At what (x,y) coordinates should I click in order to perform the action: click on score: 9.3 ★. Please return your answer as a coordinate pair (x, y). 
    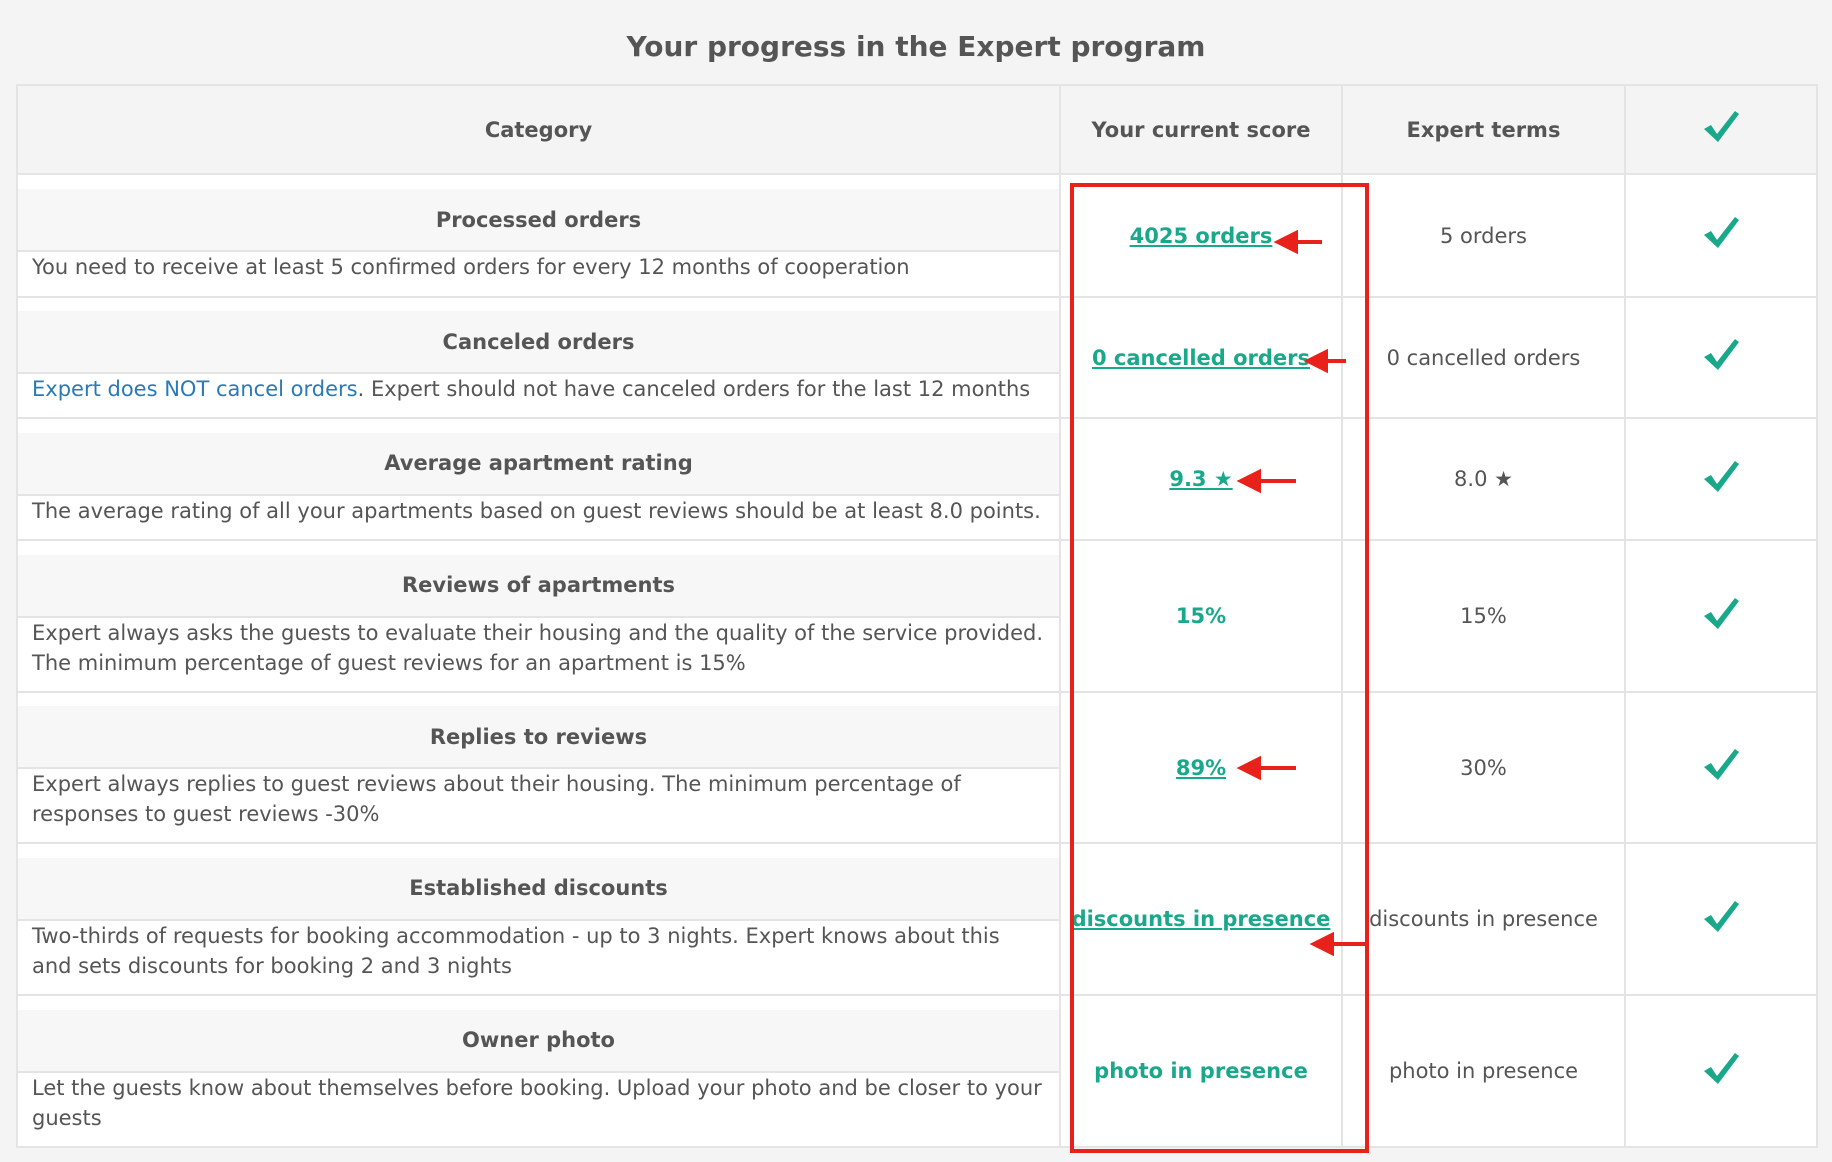
    Looking at the image, I should click on (1201, 479).